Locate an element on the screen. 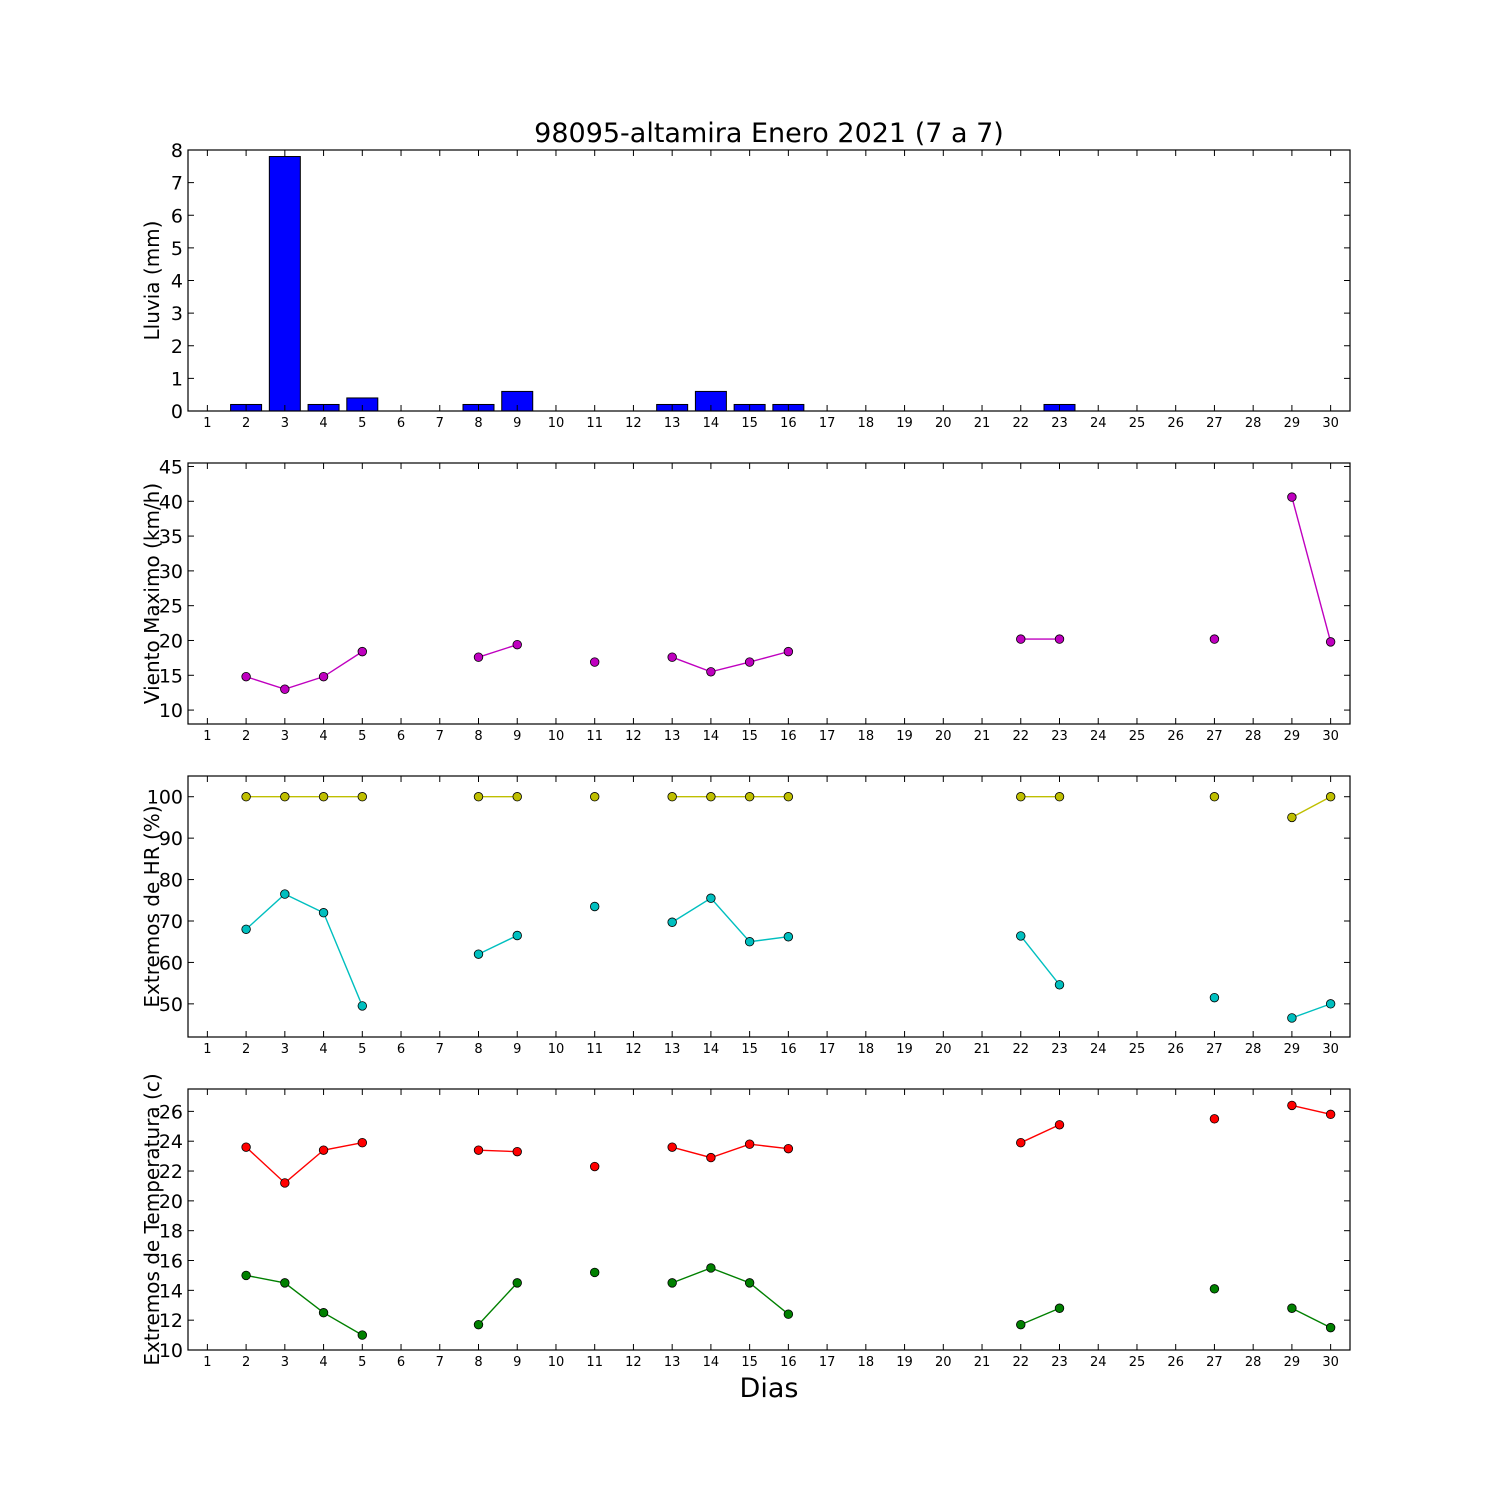 This screenshot has width=1500, height=1500. y-tick-label: 80 is located at coordinates (171, 881).